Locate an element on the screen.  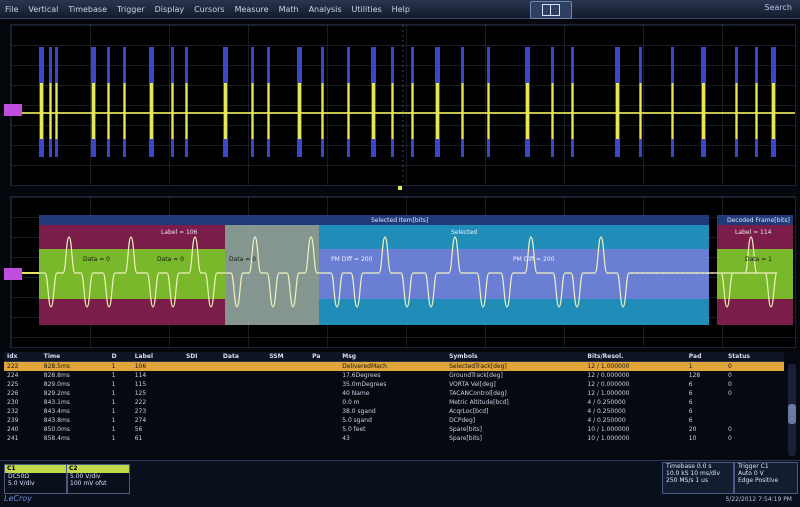
col-symbols: Symbols is located at coordinates (515, 357).